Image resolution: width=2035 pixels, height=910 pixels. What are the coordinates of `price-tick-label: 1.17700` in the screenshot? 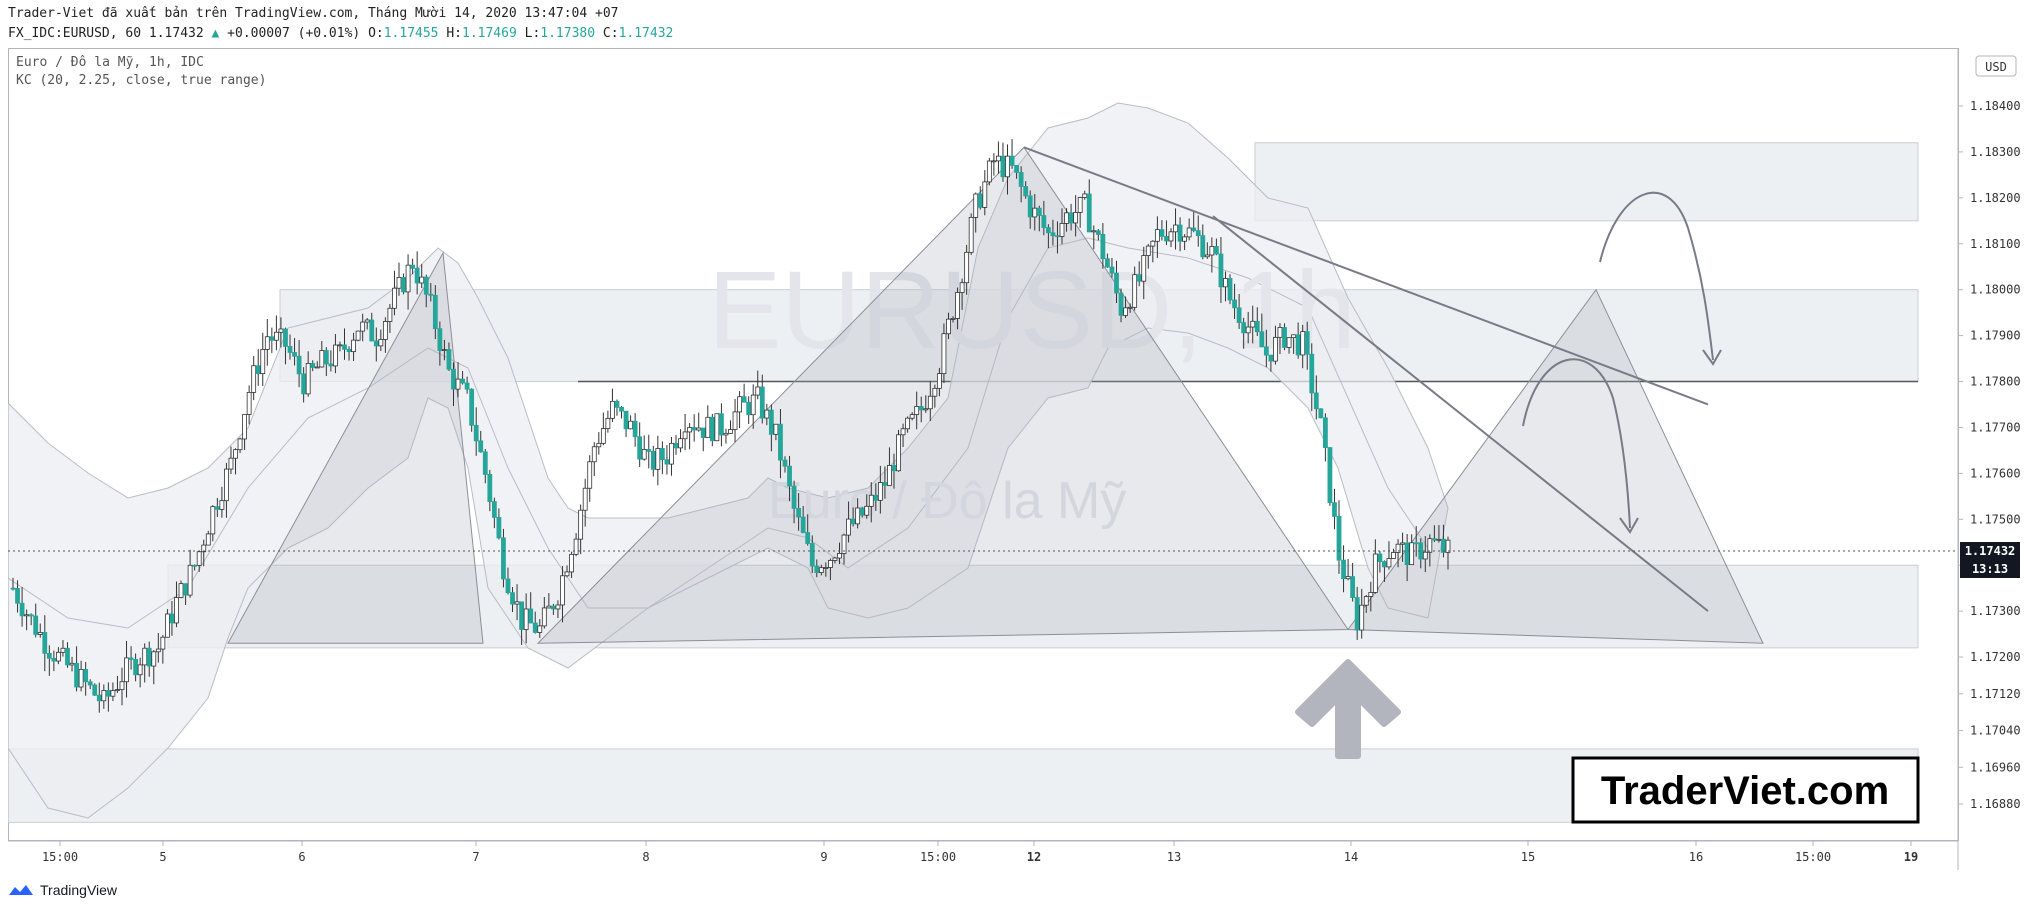 It's located at (1995, 427).